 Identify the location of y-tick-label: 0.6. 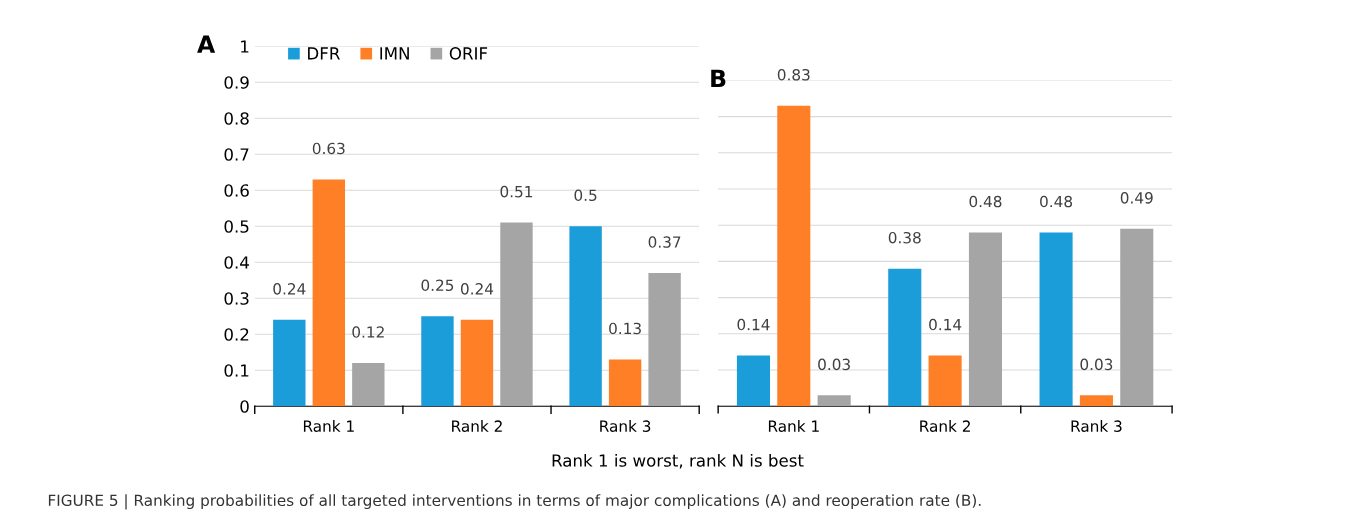
(236, 190).